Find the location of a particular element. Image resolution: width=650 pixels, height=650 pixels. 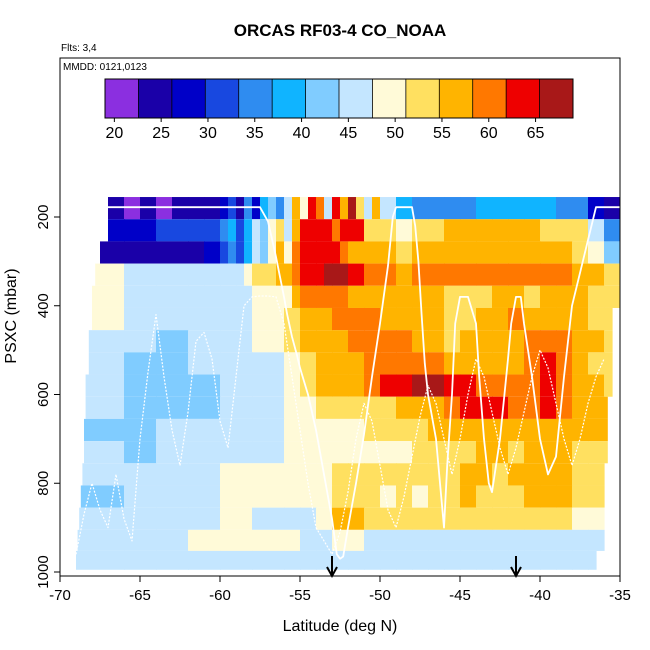

flight-track-line is located at coordinates (196, 425).